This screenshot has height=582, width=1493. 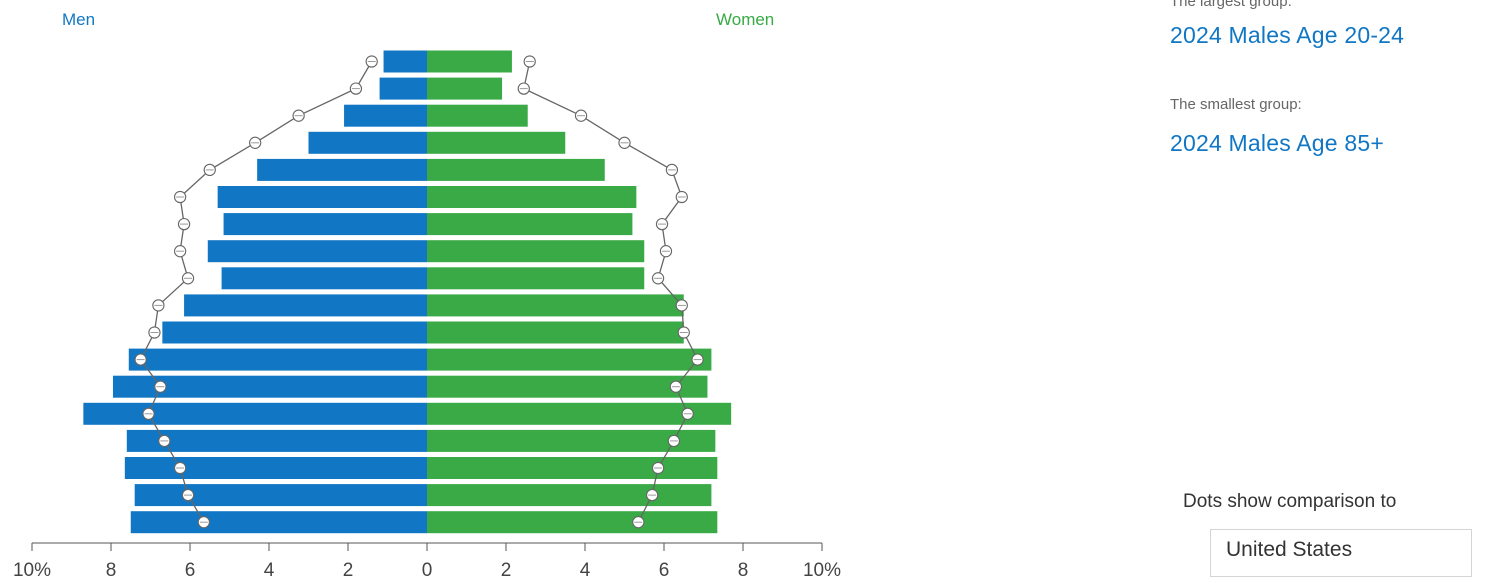 I want to click on men-series-label: Men, so click(x=79, y=19).